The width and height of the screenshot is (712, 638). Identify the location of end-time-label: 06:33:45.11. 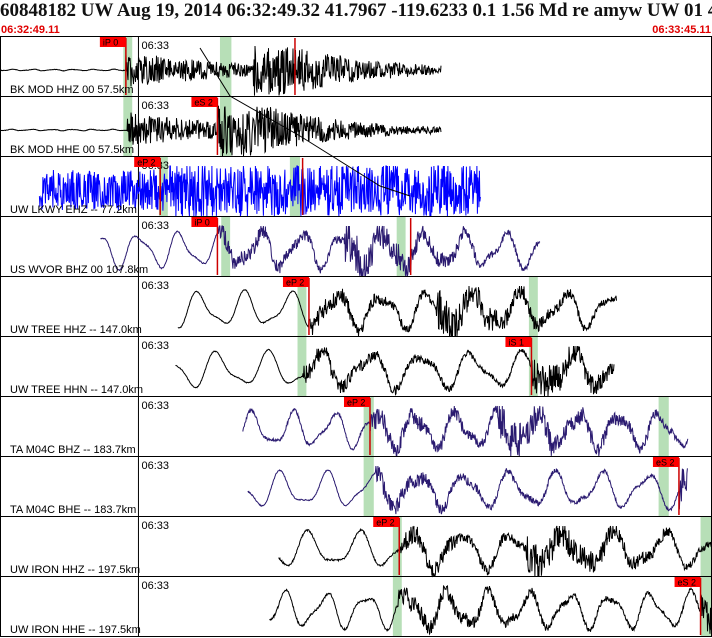
(681, 30).